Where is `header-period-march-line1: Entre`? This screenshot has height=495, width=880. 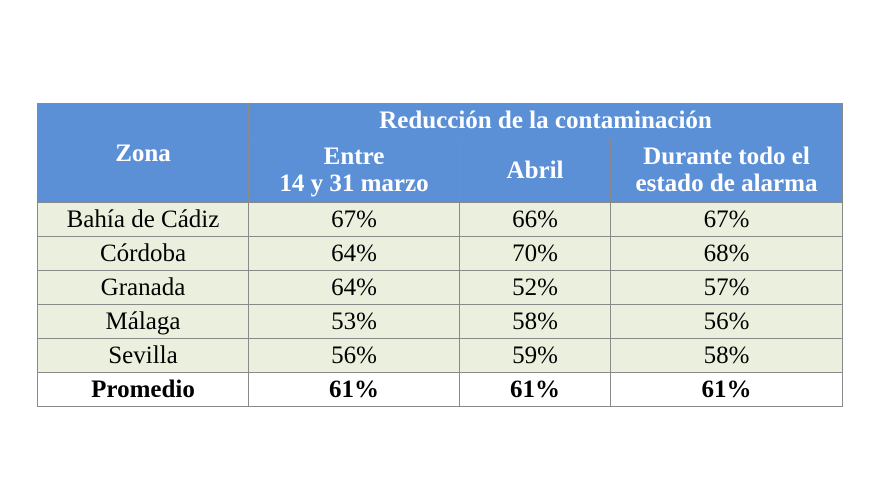
header-period-march-line1: Entre is located at coordinates (354, 156).